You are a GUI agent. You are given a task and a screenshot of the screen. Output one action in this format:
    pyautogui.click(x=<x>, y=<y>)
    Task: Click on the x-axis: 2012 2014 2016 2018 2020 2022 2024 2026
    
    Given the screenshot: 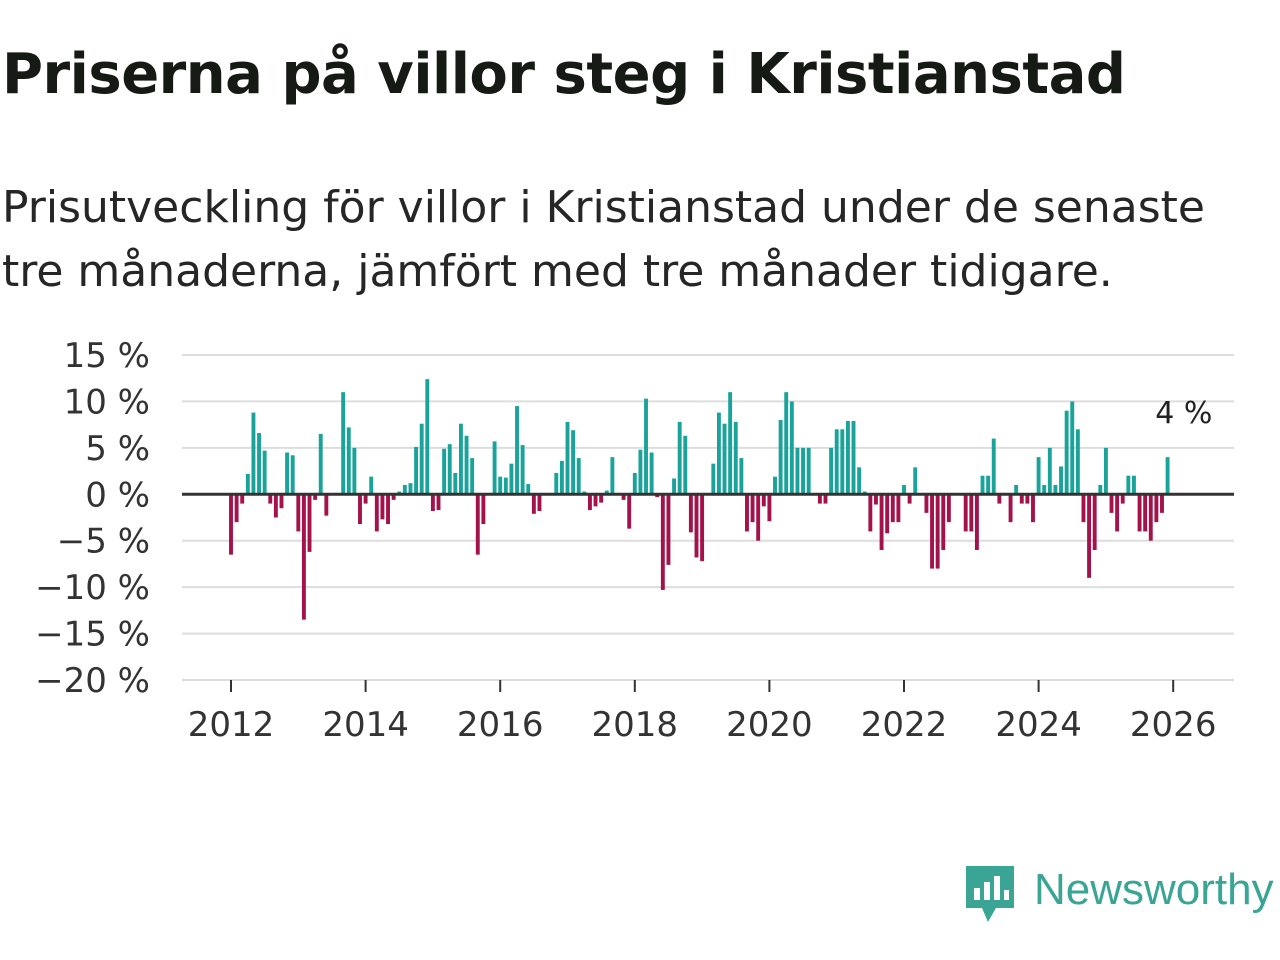 What is the action you would take?
    pyautogui.click(x=702, y=712)
    